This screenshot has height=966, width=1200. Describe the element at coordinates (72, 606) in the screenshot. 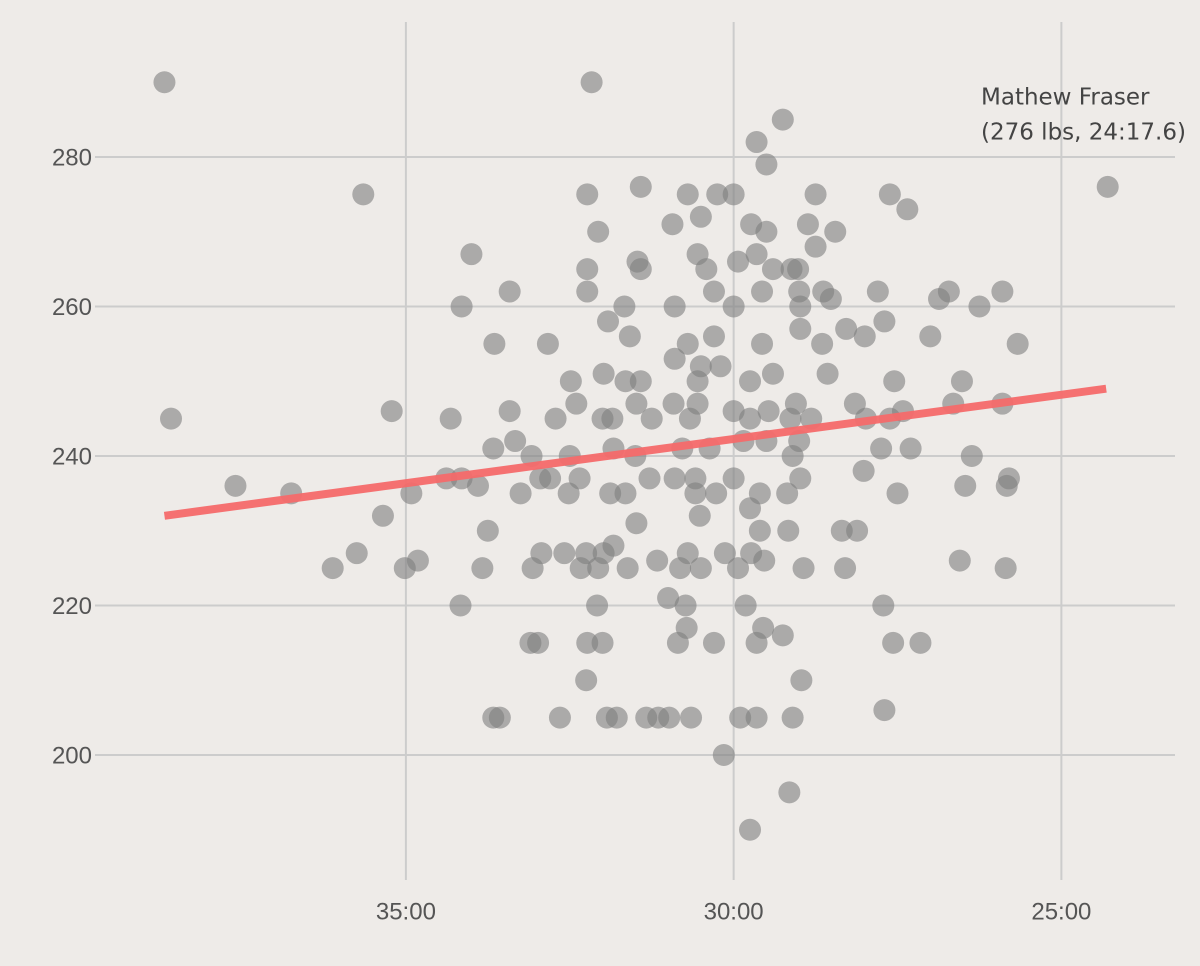

I see `y-tick-label: 220` at that location.